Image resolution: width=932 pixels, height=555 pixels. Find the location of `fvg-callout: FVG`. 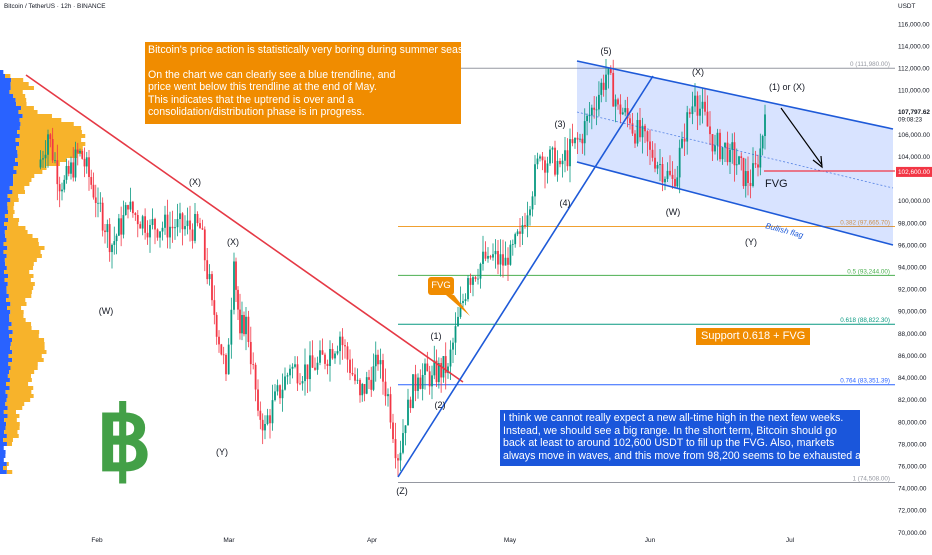

fvg-callout: FVG is located at coordinates (441, 286).